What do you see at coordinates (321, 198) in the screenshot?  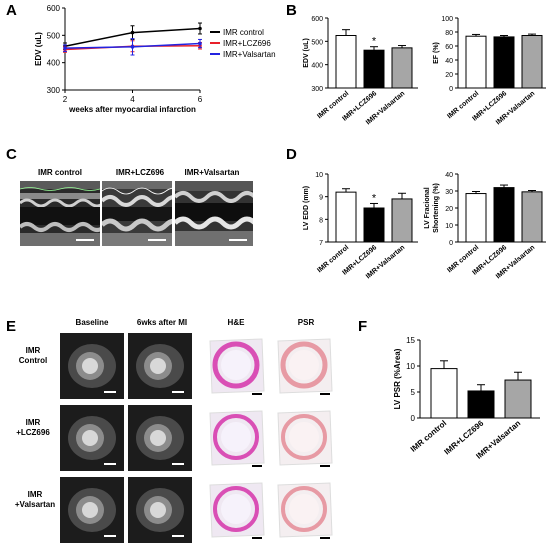 I see `y-tick-label: 9` at bounding box center [321, 198].